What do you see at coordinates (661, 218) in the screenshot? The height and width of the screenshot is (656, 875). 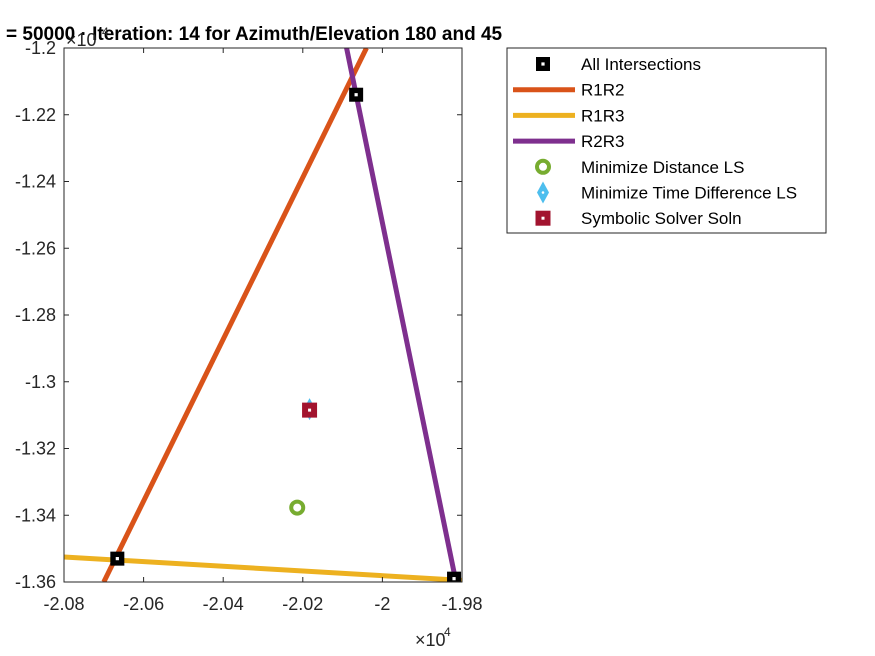 I see `legend-label: Symbolic Solver Soln` at bounding box center [661, 218].